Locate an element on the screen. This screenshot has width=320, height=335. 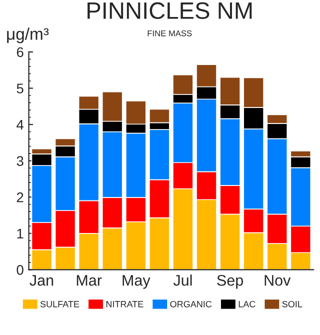
y-tick-label: 4 is located at coordinates (20, 125).